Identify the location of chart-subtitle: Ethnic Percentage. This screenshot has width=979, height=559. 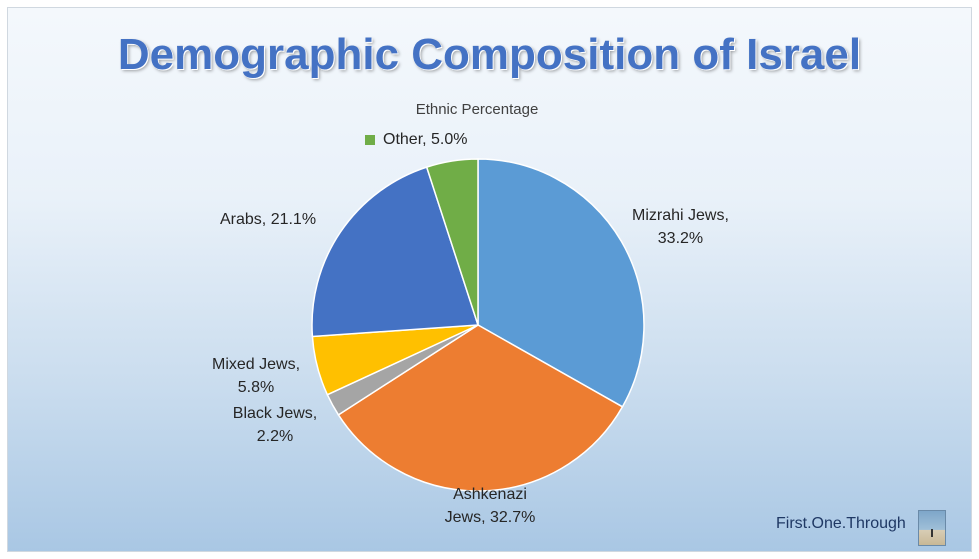
(477, 109).